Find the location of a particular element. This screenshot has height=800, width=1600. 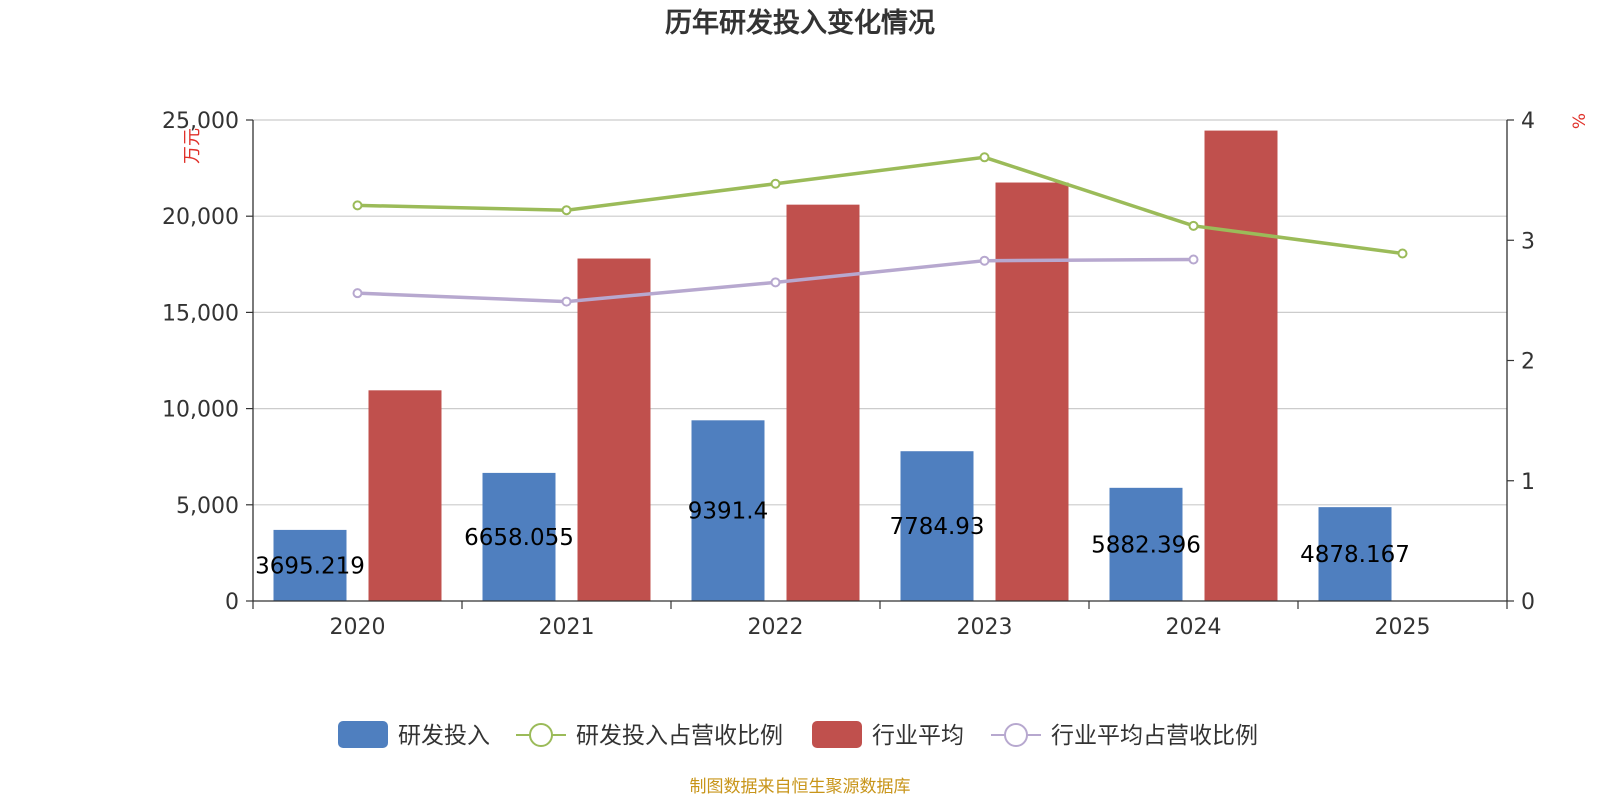

x-tick-label: 2023 is located at coordinates (985, 627).